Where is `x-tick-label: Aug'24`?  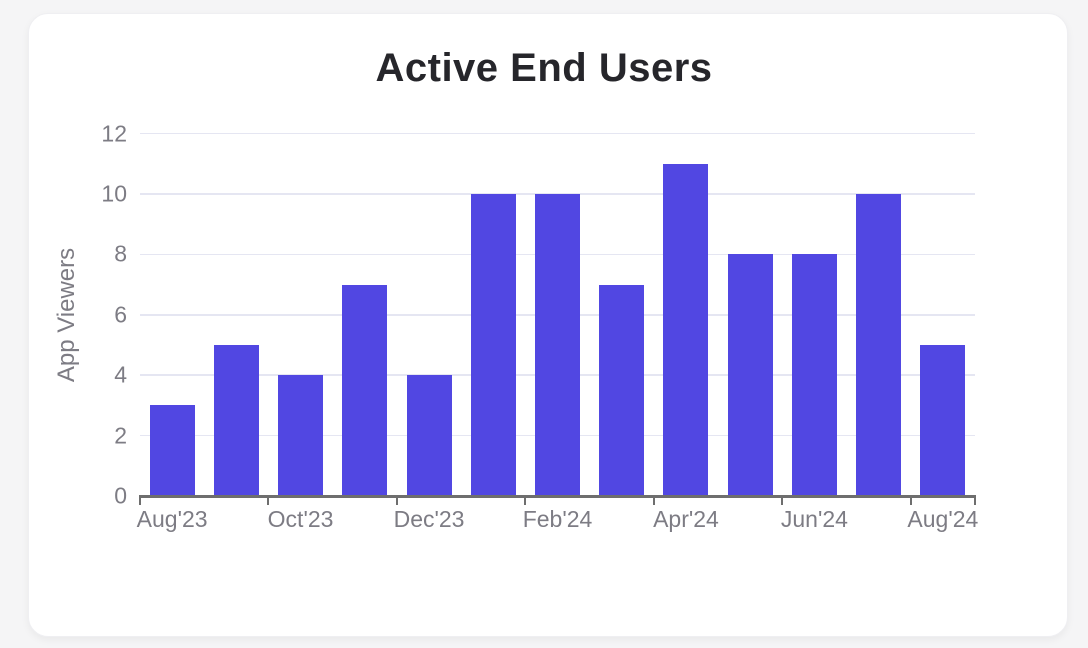 x-tick-label: Aug'24 is located at coordinates (943, 519).